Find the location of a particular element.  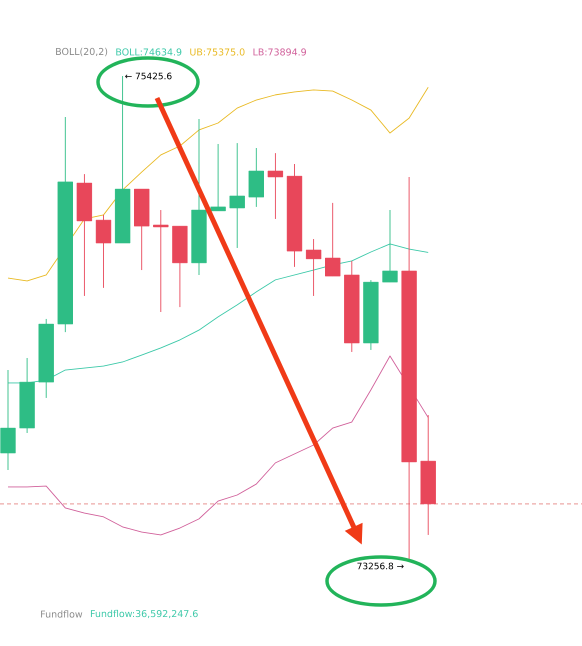

text: Fundflow:36,592,247.6 is located at coordinates (144, 614).